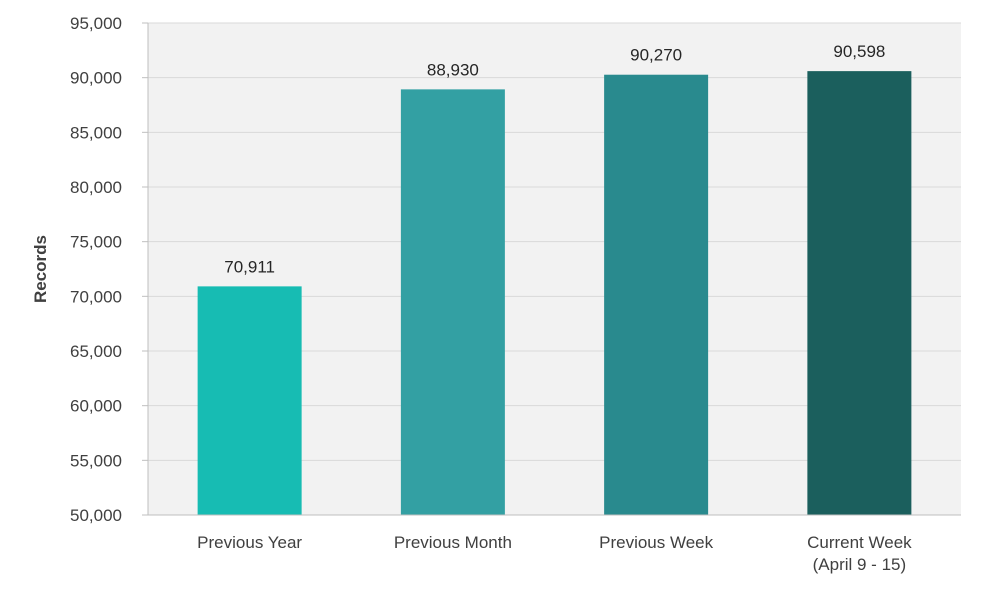  Describe the element at coordinates (453, 69) in the screenshot. I see `bar-value-label: 88,930` at that location.